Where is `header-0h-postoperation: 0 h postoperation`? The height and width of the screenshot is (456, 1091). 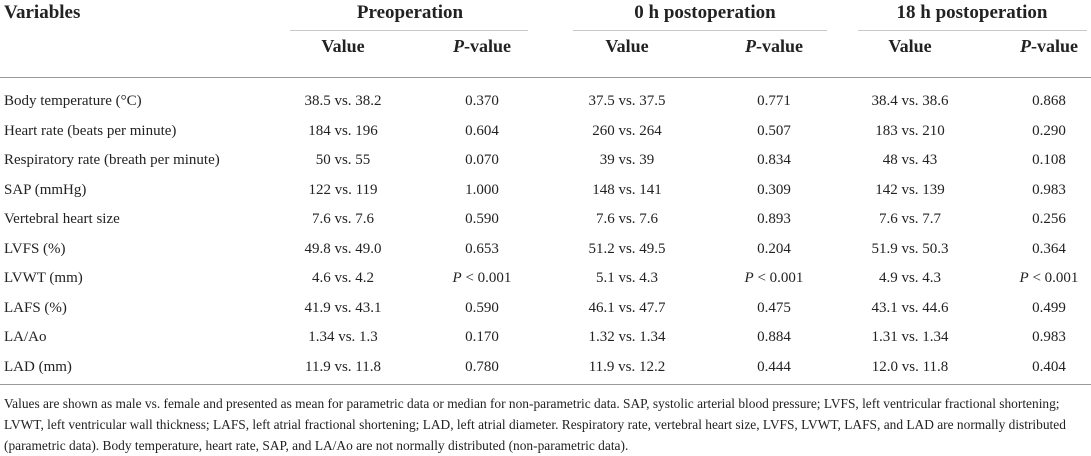
header-0h-postoperation: 0 h postoperation is located at coordinates (705, 12).